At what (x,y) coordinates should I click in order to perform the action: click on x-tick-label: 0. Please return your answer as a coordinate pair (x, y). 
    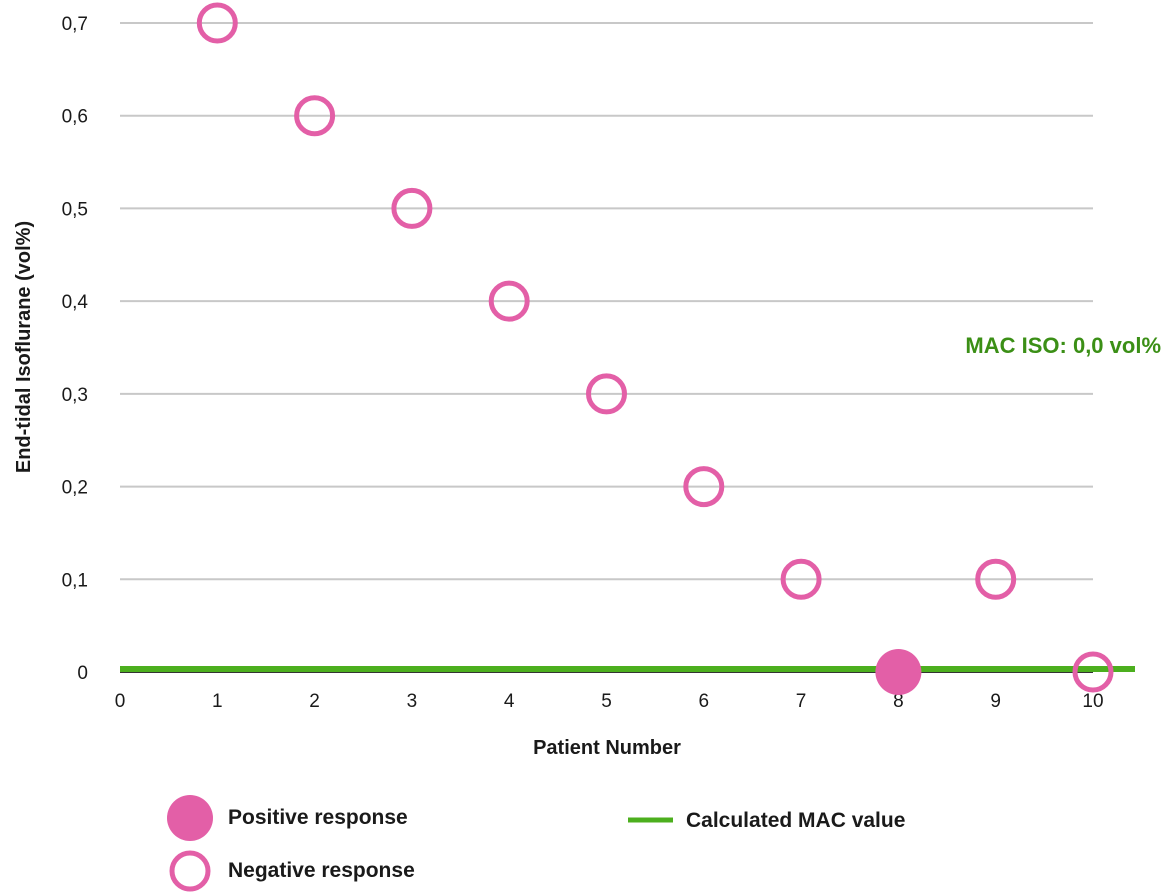
    Looking at the image, I should click on (120, 701).